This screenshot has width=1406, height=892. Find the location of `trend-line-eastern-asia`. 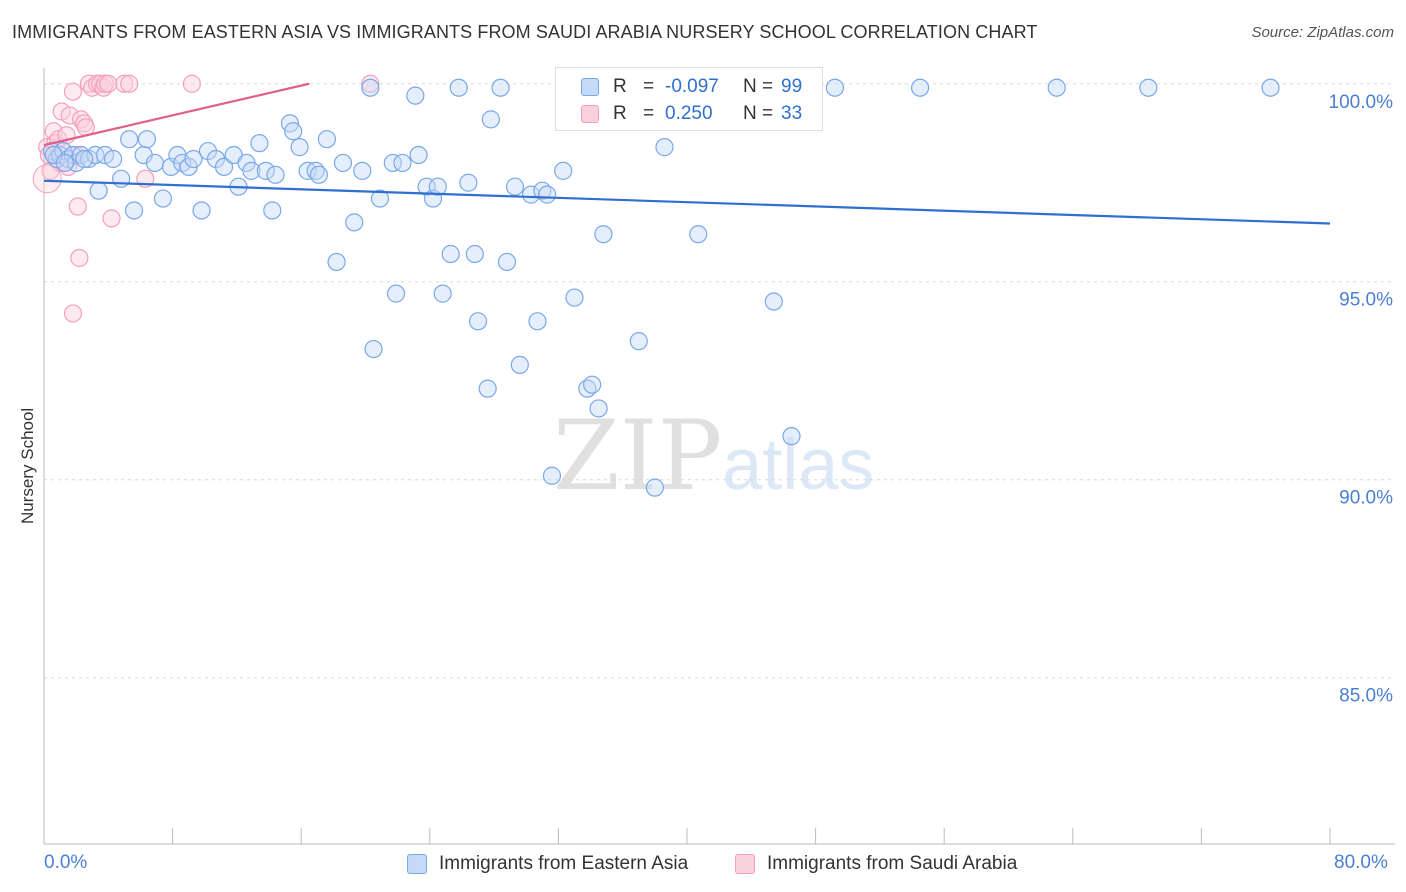

trend-line-eastern-asia is located at coordinates (687, 202).